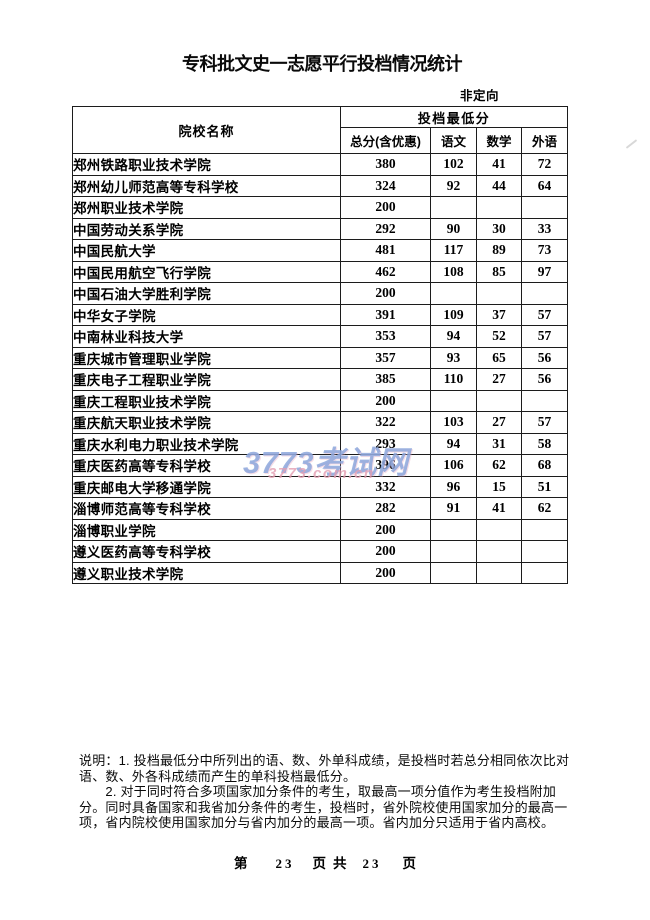 The width and height of the screenshot is (650, 920). Describe the element at coordinates (544, 465) in the screenshot. I see `foreign-score-cell: 68` at that location.